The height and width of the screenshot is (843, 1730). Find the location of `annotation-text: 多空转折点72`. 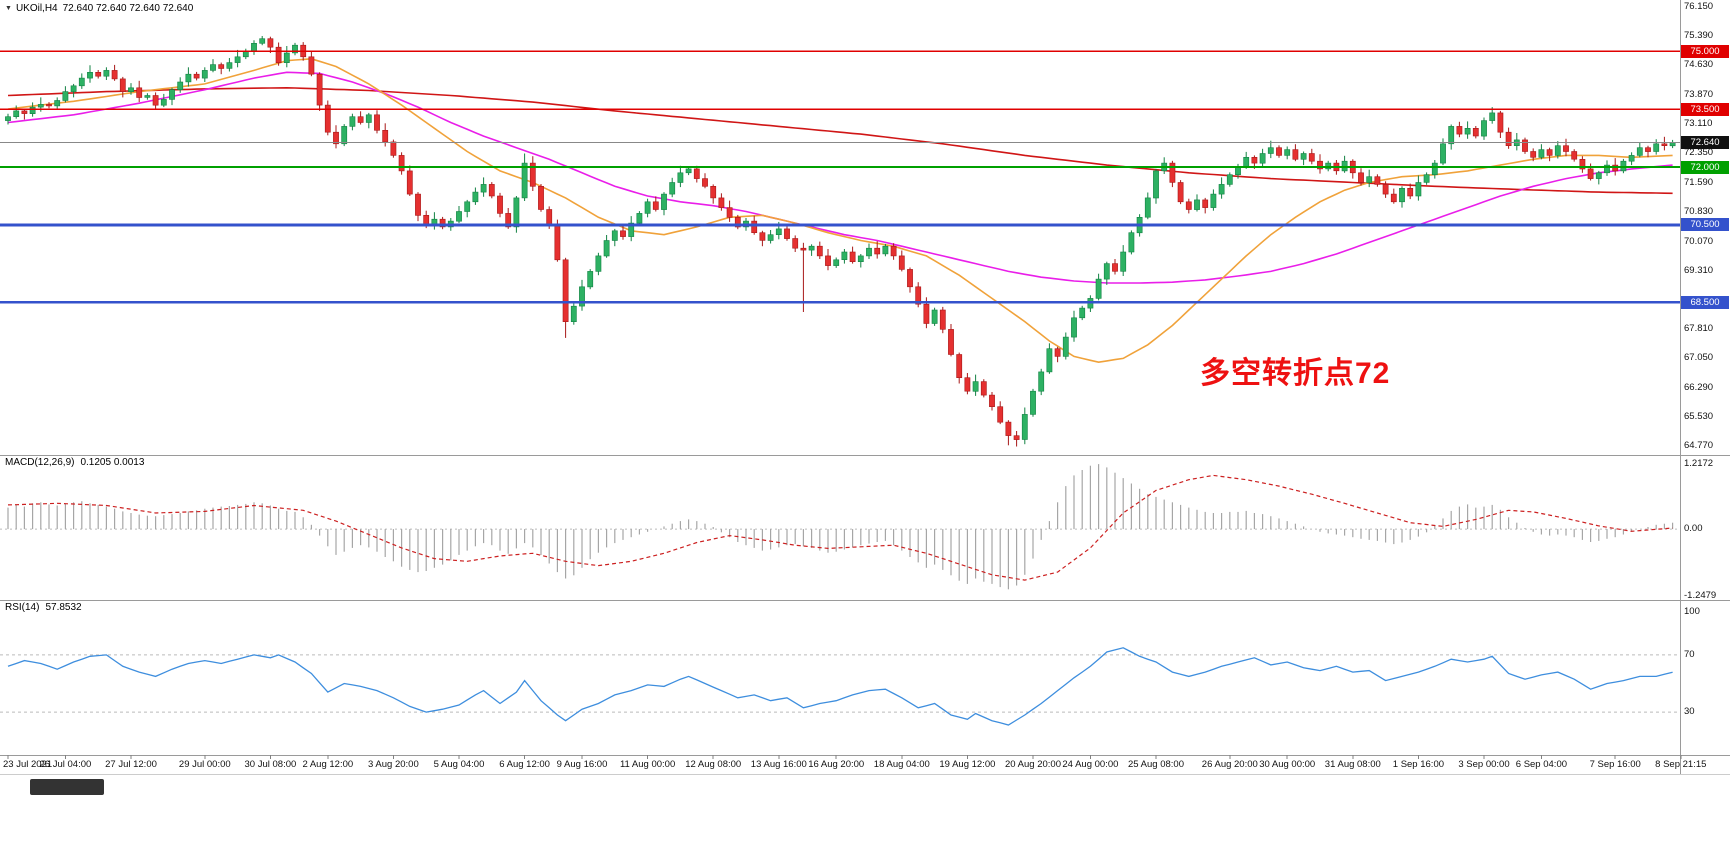

annotation-text: 多空转折点72 is located at coordinates (1295, 373).